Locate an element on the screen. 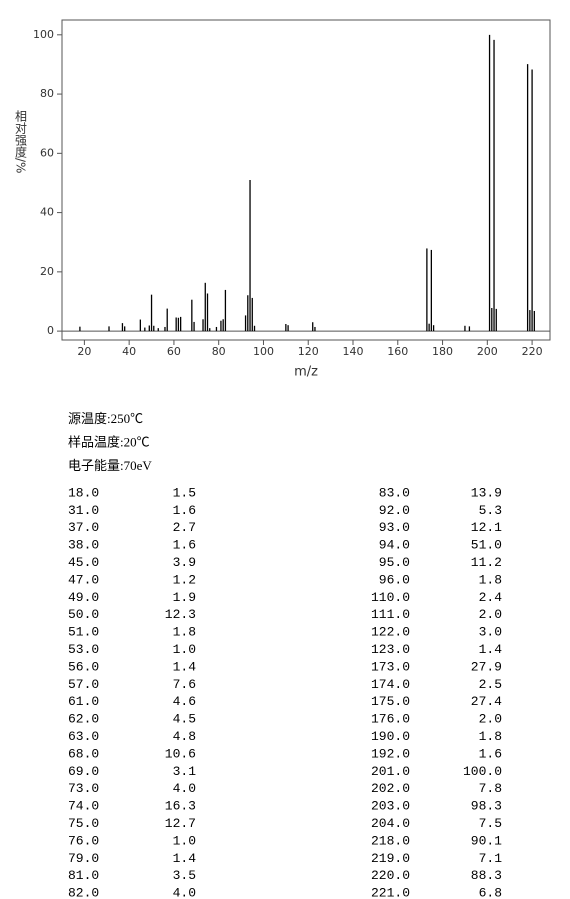  intensity-cell: 6.8 is located at coordinates (490, 892).